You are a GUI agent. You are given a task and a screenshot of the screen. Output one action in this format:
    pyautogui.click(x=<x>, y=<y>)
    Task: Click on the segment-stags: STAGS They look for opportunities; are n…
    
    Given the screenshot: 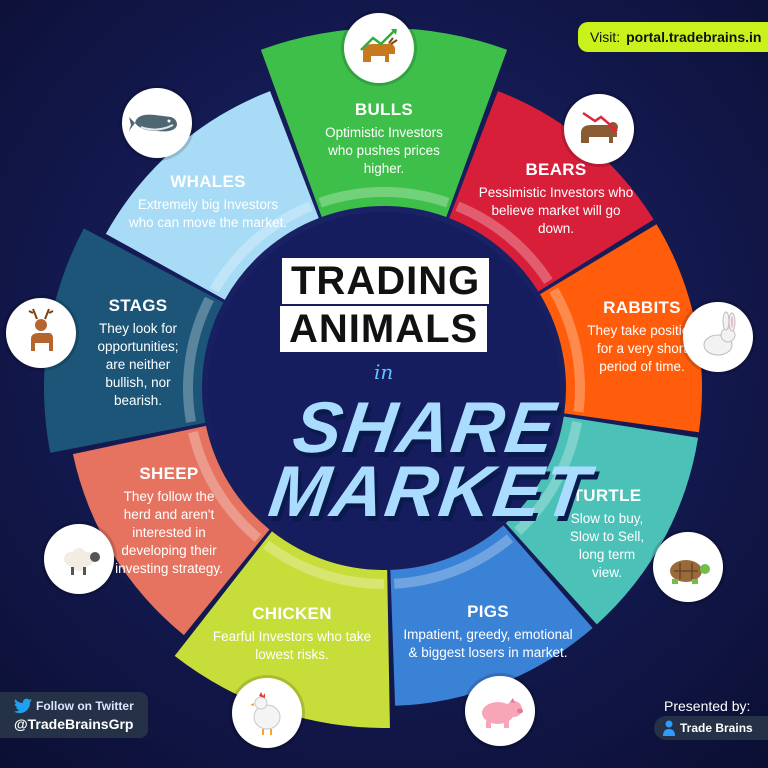 What is the action you would take?
    pyautogui.click(x=138, y=353)
    